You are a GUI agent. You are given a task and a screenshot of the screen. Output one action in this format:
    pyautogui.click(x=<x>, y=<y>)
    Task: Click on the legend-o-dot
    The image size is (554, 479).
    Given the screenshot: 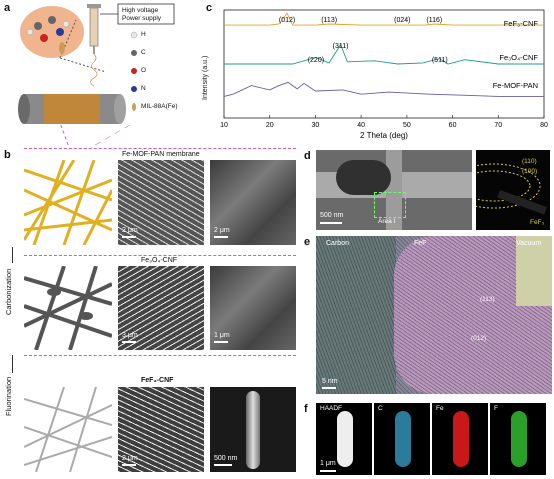 What is the action you would take?
    pyautogui.click(x=134, y=71)
    